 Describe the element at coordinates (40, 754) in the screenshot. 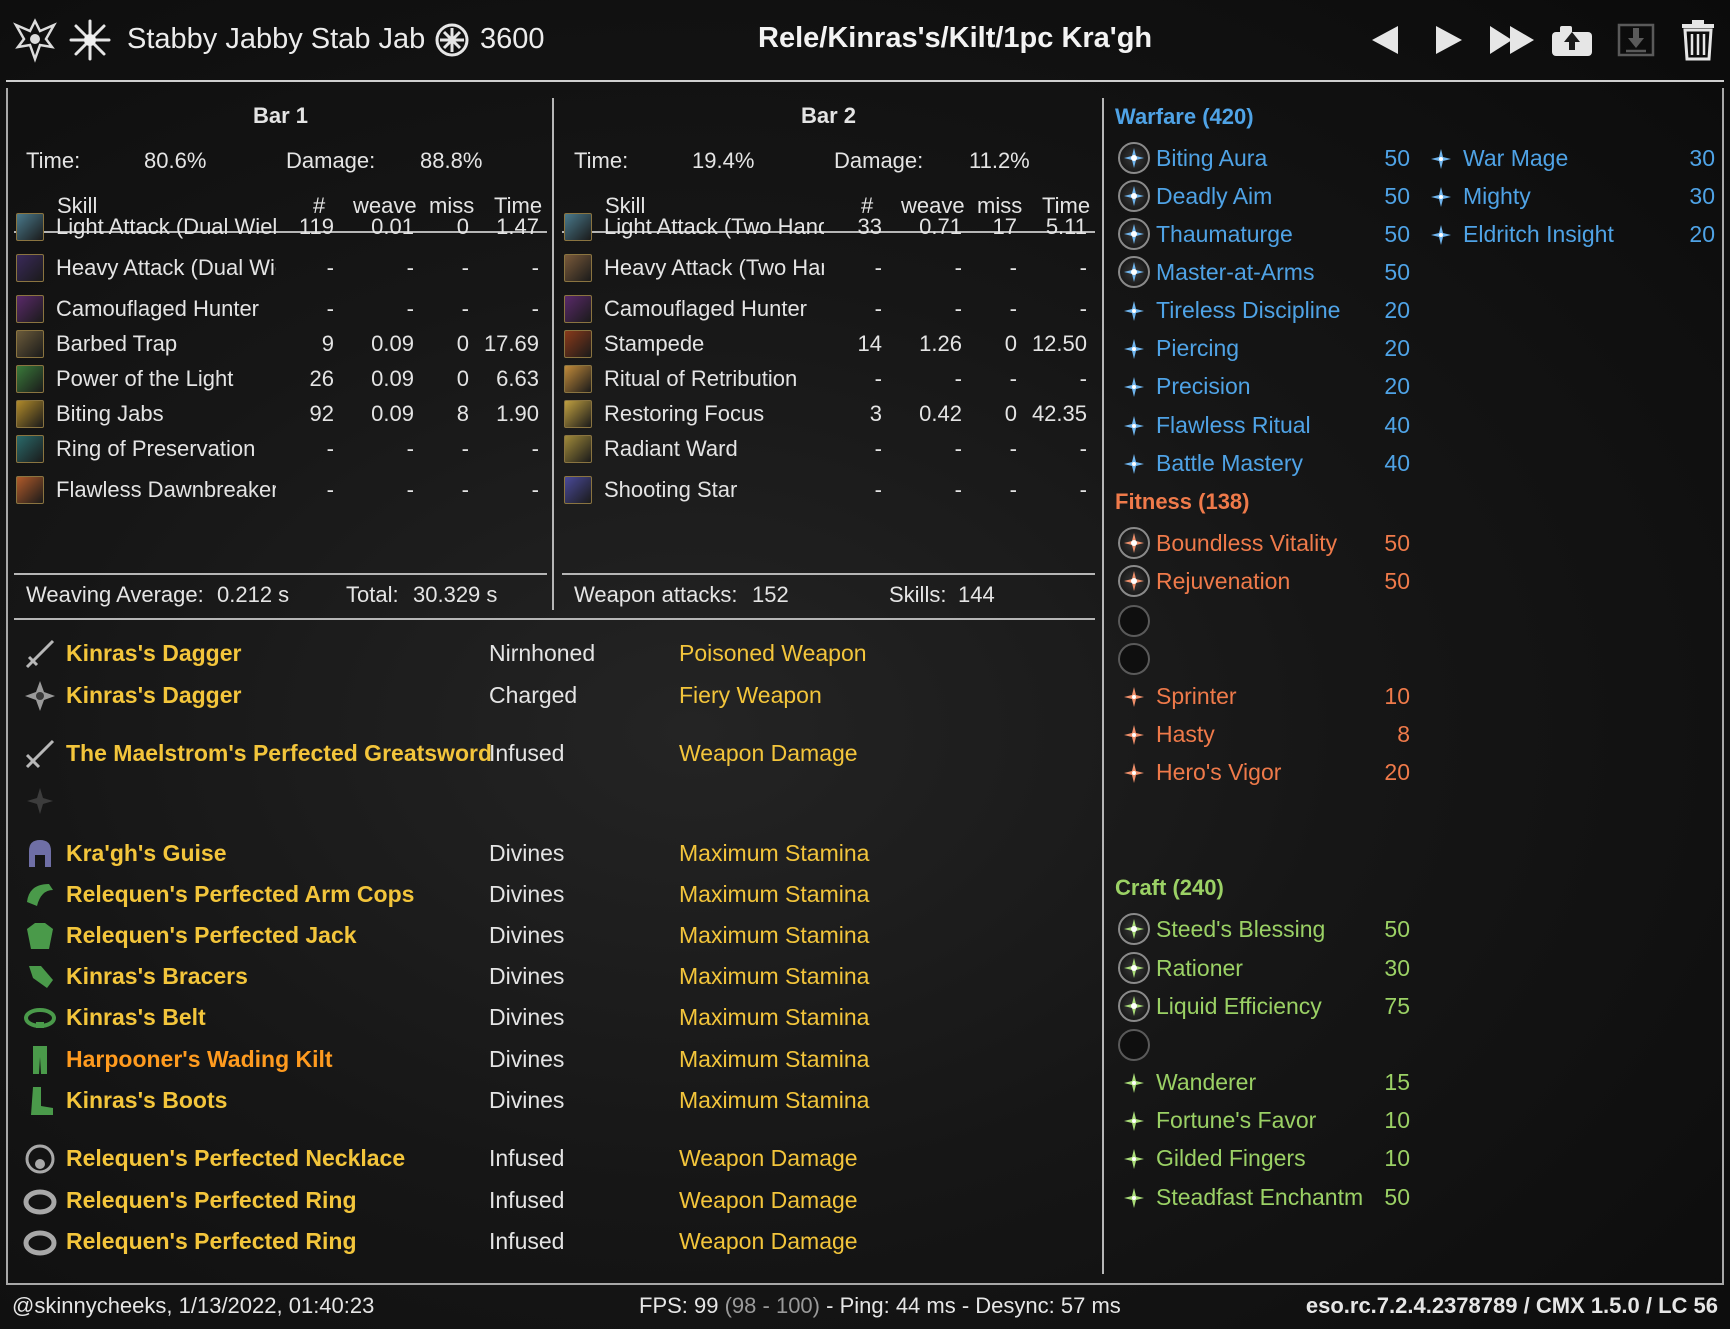

I see `greatsword-icon` at that location.